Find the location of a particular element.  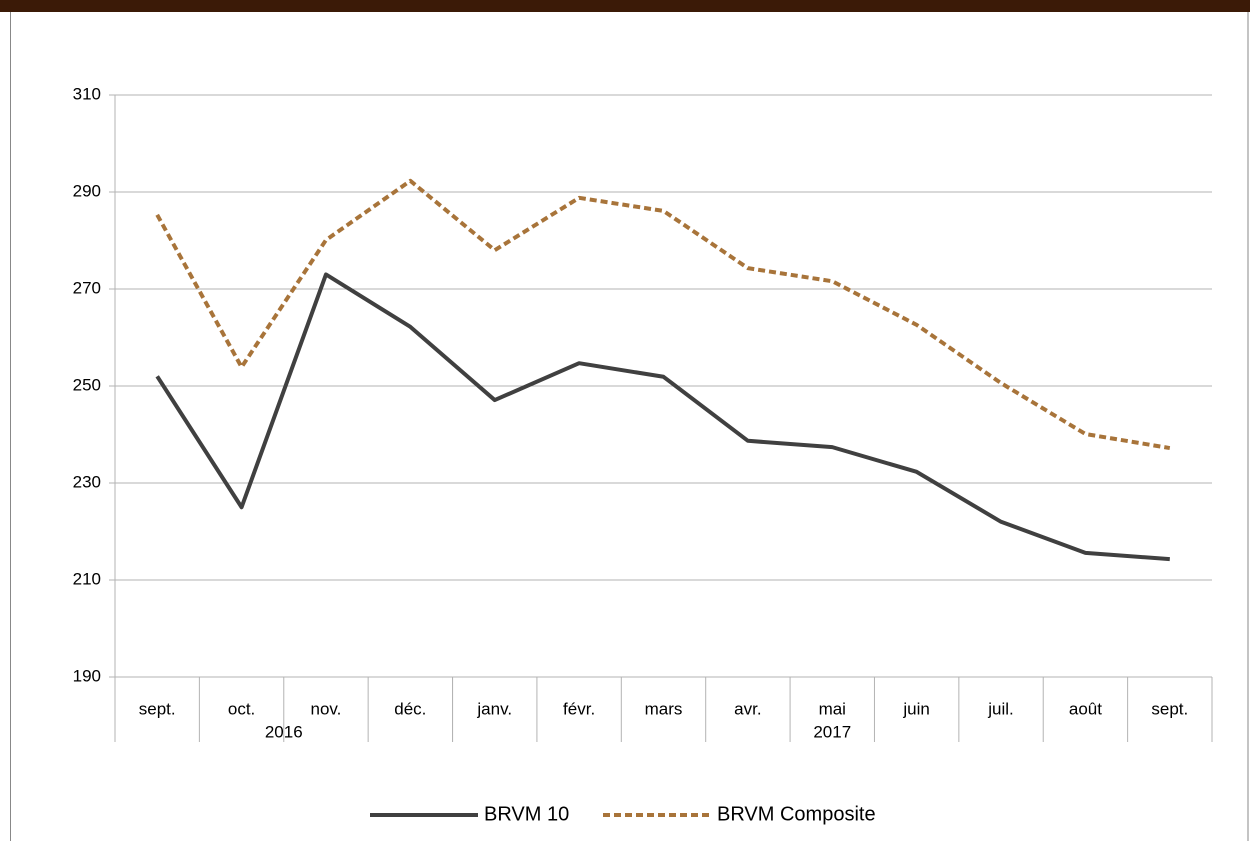

x-tick-label: déc. is located at coordinates (410, 708).